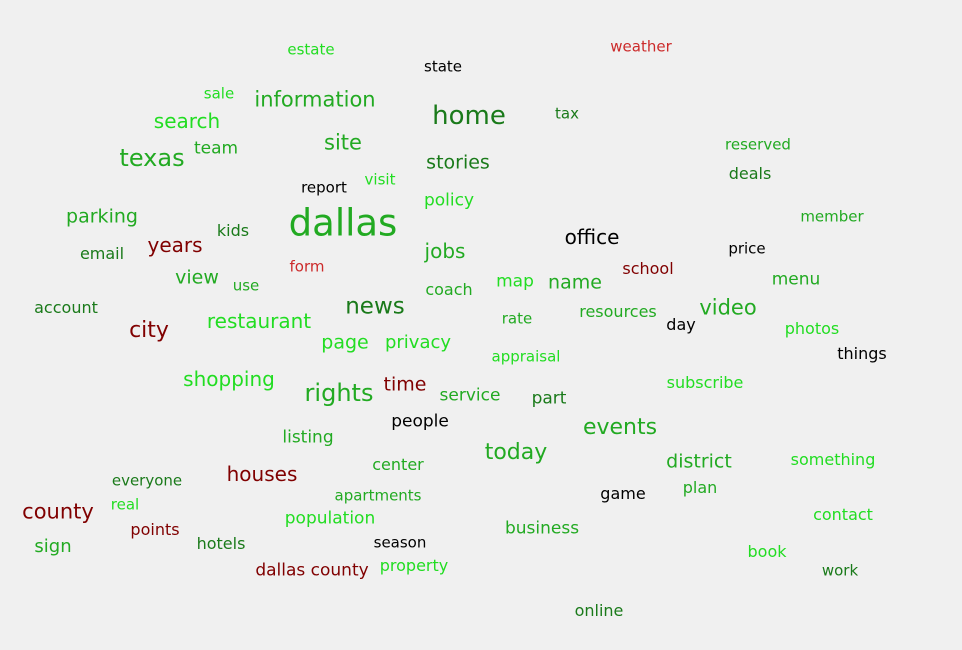 This screenshot has width=962, height=650. I want to click on word-everyone: everyone, so click(147, 480).